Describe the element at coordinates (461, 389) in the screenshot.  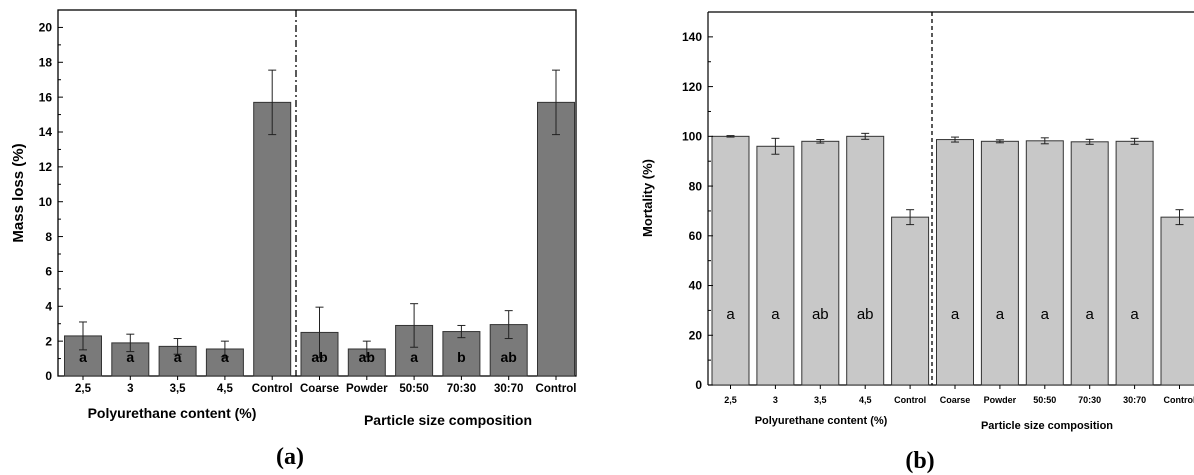
I see `x-tick-label-a-8: 70:30` at that location.